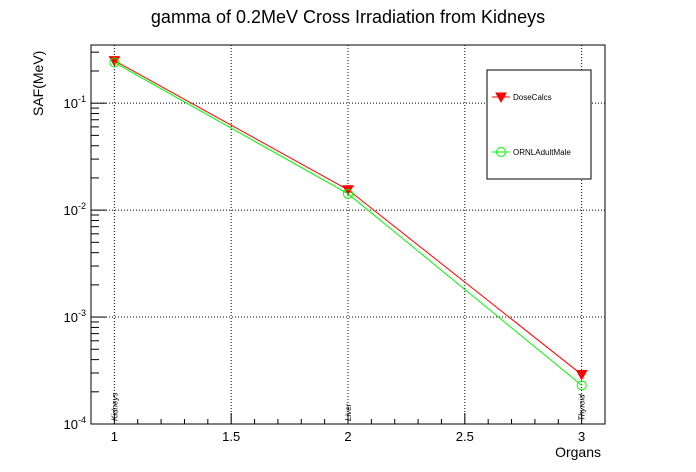 The height and width of the screenshot is (472, 696). Describe the element at coordinates (532, 97) in the screenshot. I see `legend-label: DoseCalcs` at that location.